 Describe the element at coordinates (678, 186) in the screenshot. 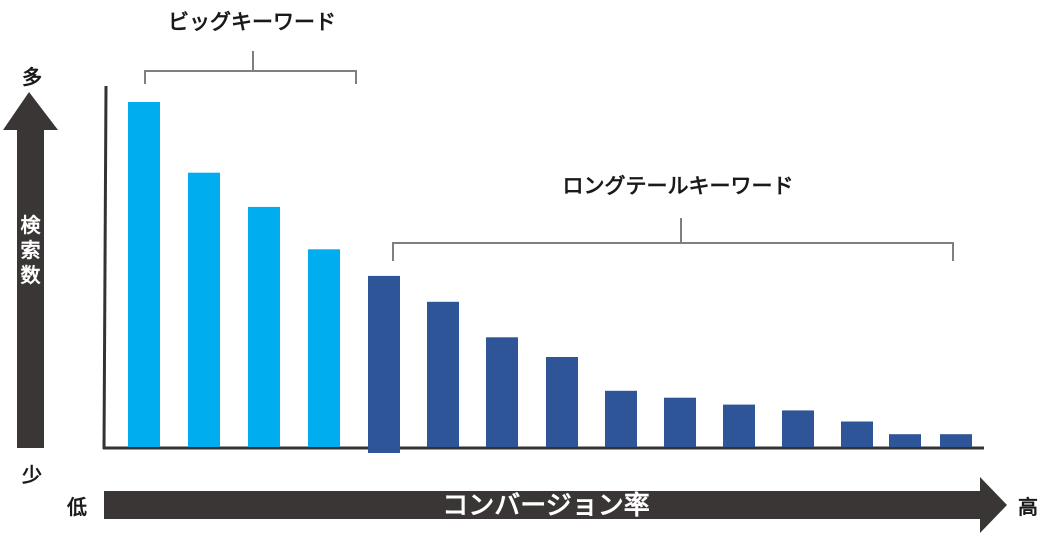

I see `long-tail-label: ロングテールキーワード` at that location.